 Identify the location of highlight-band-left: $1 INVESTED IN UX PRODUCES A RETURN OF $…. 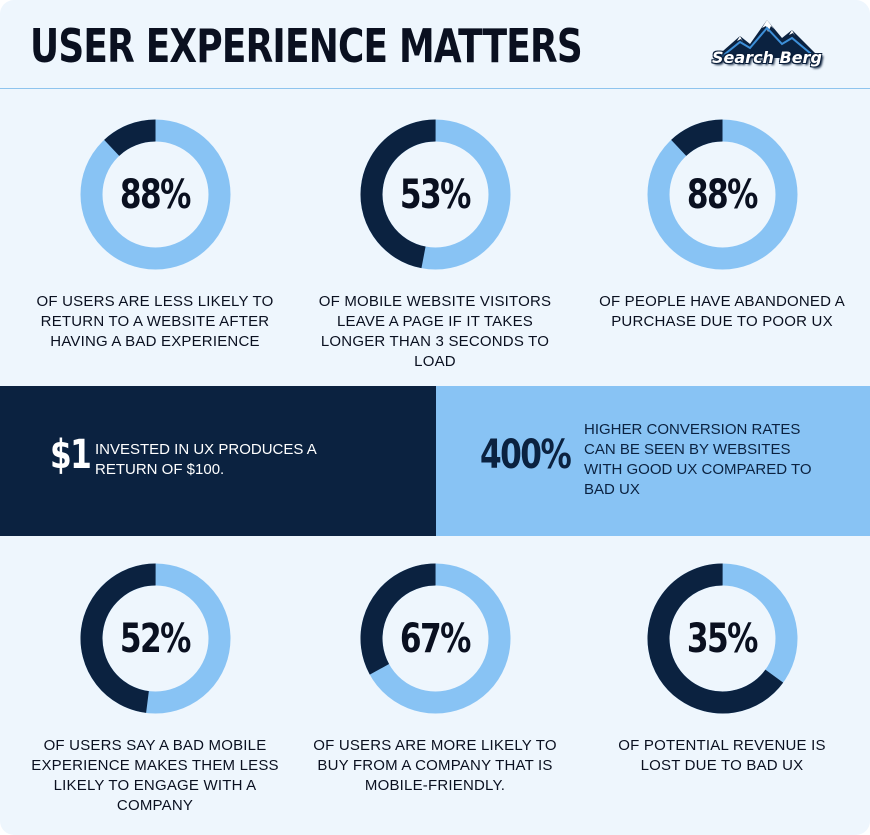
(218, 461).